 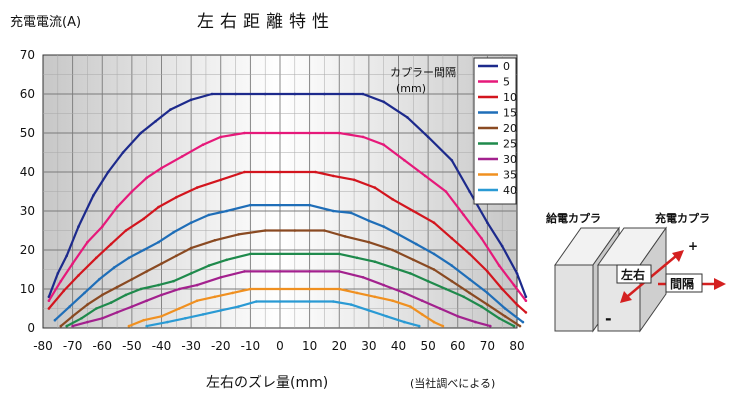 What do you see at coordinates (266, 22) in the screenshot?
I see `chart-title: 左右距離特性` at bounding box center [266, 22].